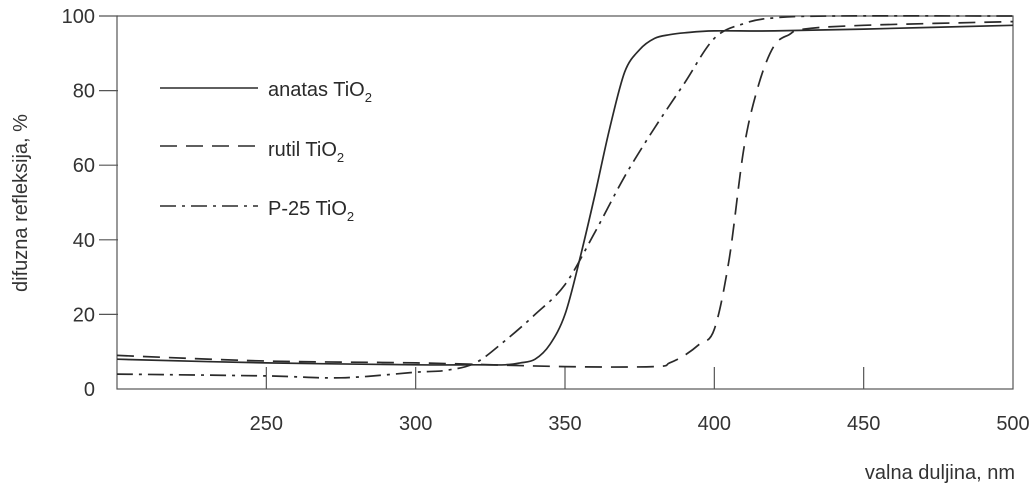 This screenshot has height=486, width=1032. I want to click on legend-item-anatas: anatas TiO2, so click(266, 92).